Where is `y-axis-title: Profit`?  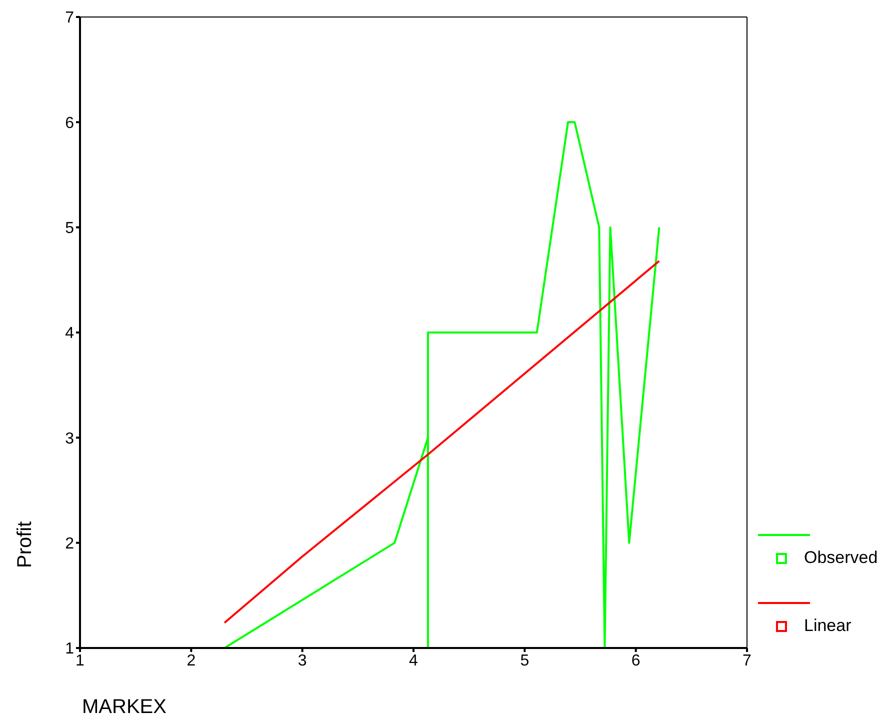
y-axis-title: Profit is located at coordinates (25, 544).